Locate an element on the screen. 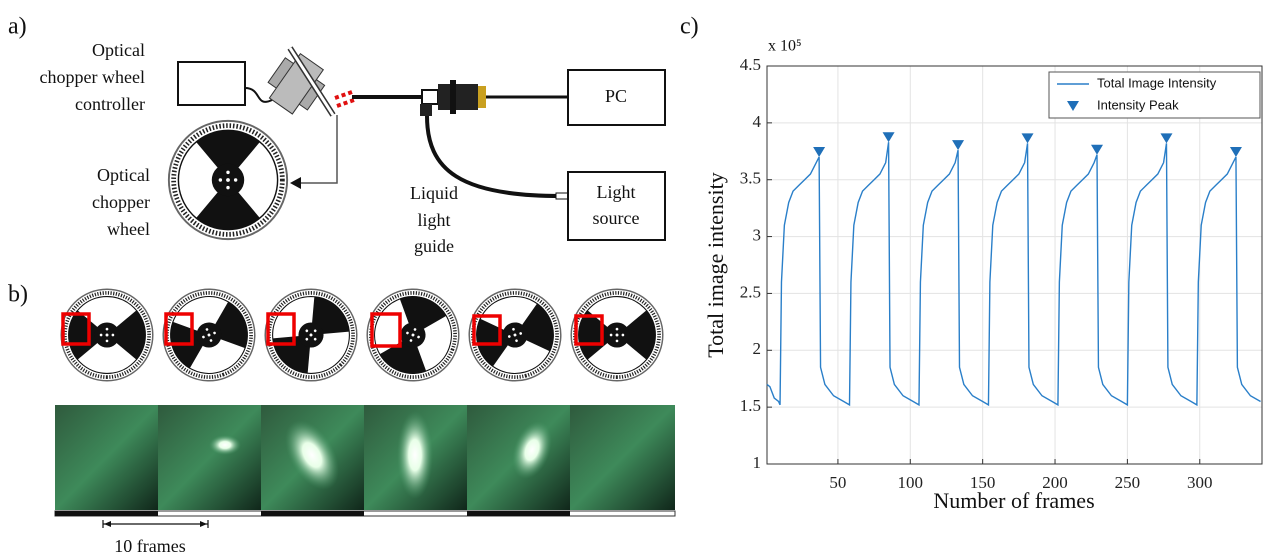 This screenshot has height=559, width=1271. label: chopper wheel is located at coordinates (92, 77).